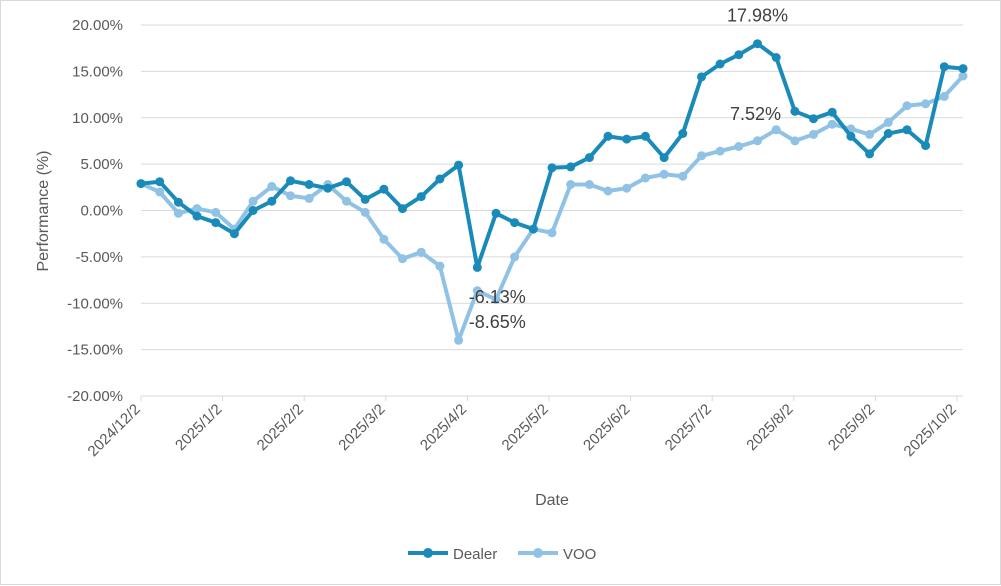 This screenshot has height=586, width=1001. What do you see at coordinates (95, 396) in the screenshot?
I see `y-tick-label: -20.00%` at bounding box center [95, 396].